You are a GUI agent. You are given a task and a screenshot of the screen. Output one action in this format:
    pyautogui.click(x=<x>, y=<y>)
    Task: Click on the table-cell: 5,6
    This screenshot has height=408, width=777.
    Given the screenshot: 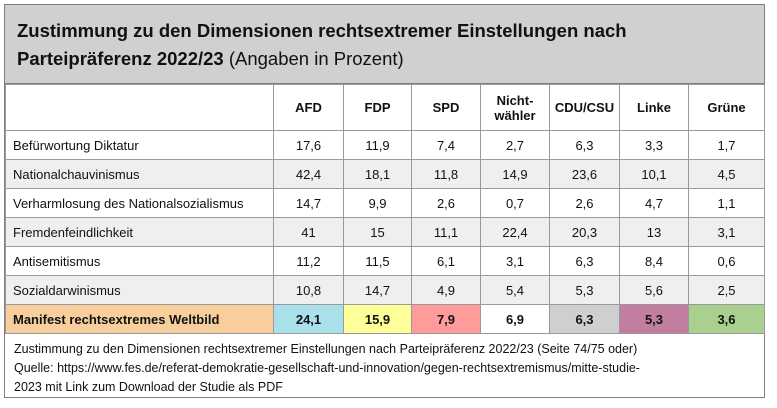 What is the action you would take?
    pyautogui.click(x=654, y=290)
    